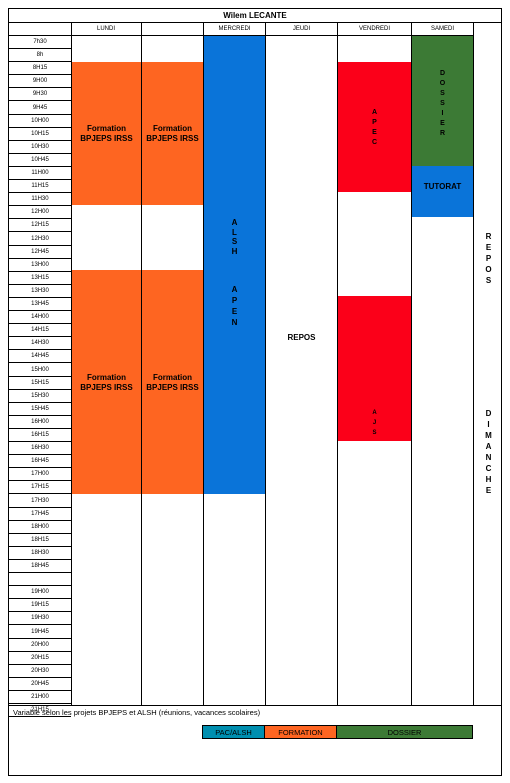 This screenshot has width=510, height=783. Describe the element at coordinates (40, 174) in the screenshot. I see `time-slot-label: 11H00` at that location.